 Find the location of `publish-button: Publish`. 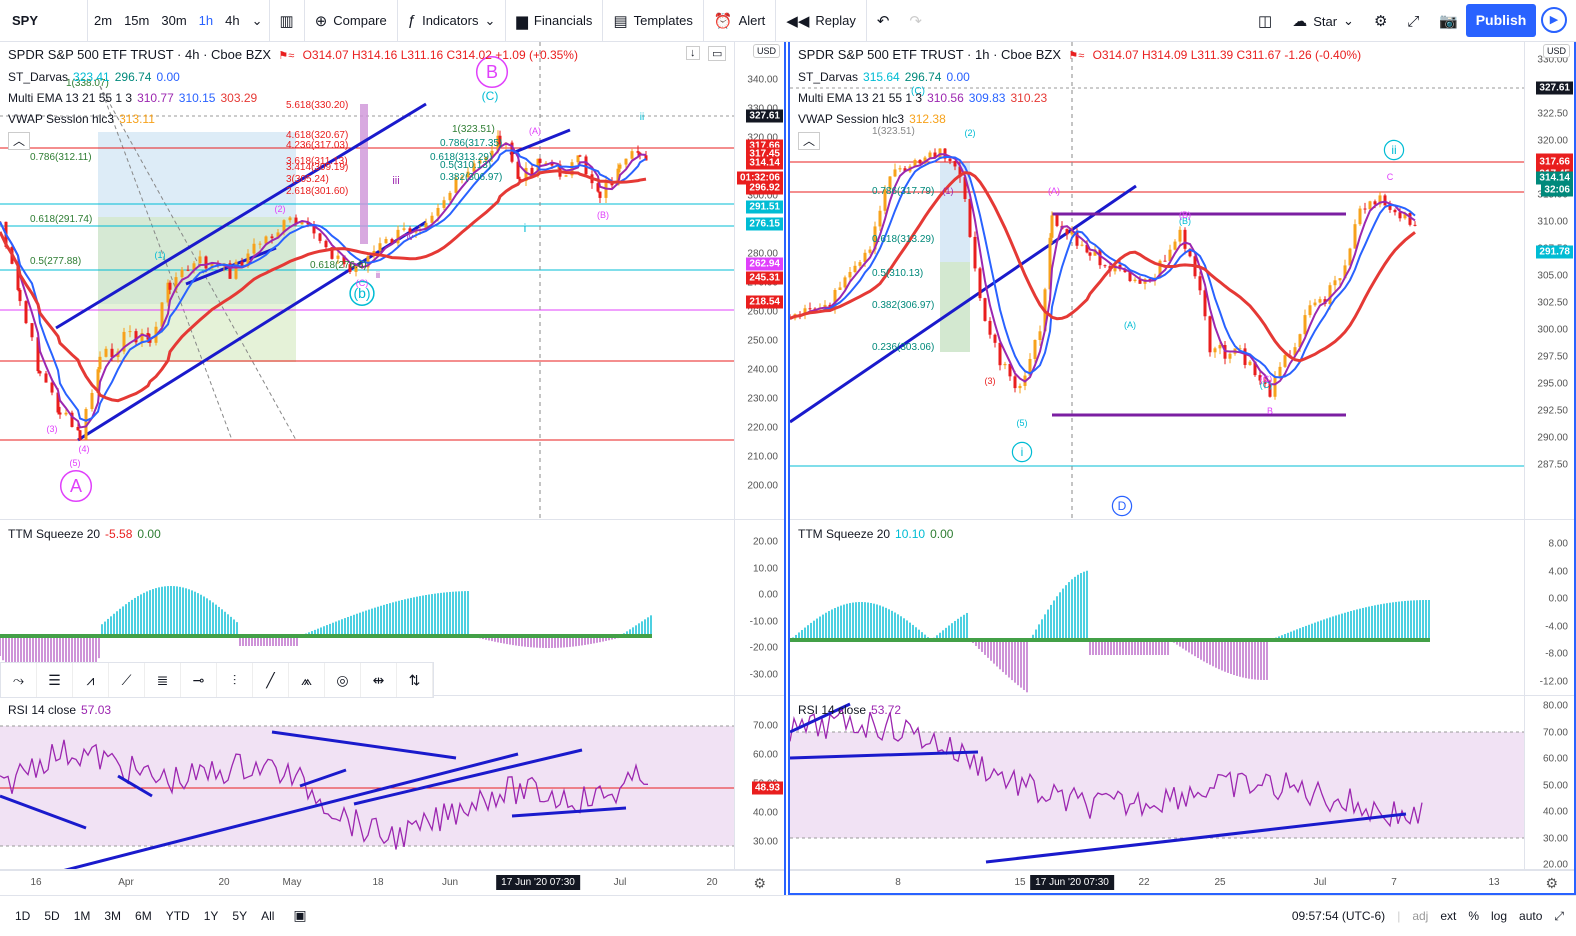

publish-button: Publish is located at coordinates (1501, 20).